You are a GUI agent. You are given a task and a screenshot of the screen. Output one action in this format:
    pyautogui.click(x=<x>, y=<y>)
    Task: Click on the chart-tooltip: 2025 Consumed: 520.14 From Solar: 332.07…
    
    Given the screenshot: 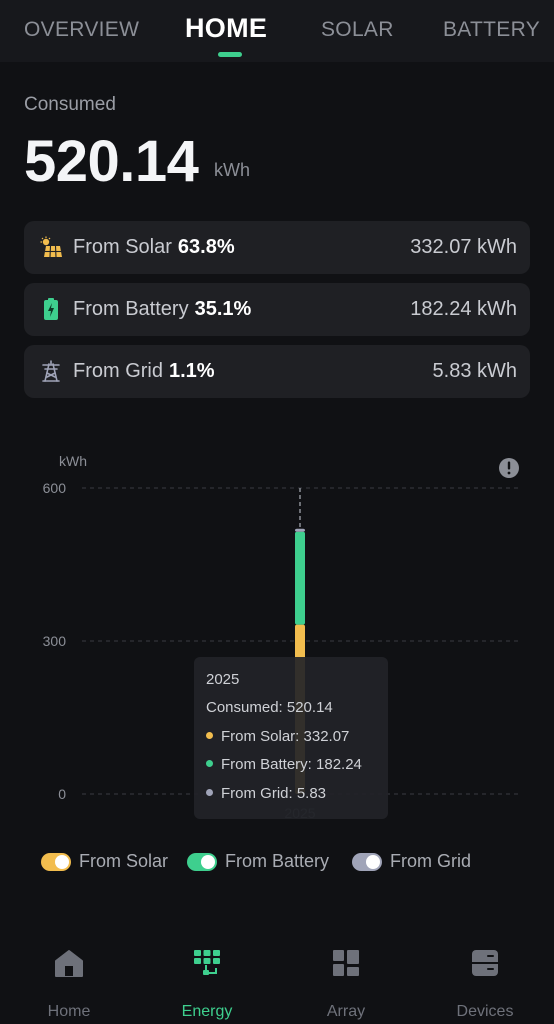 What is the action you would take?
    pyautogui.click(x=291, y=738)
    